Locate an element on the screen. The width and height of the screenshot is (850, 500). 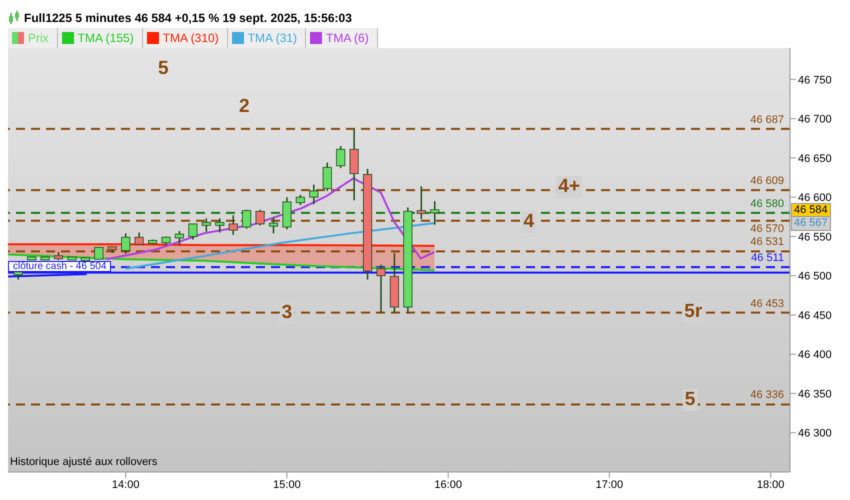
text: TMA (31) is located at coordinates (273, 38).